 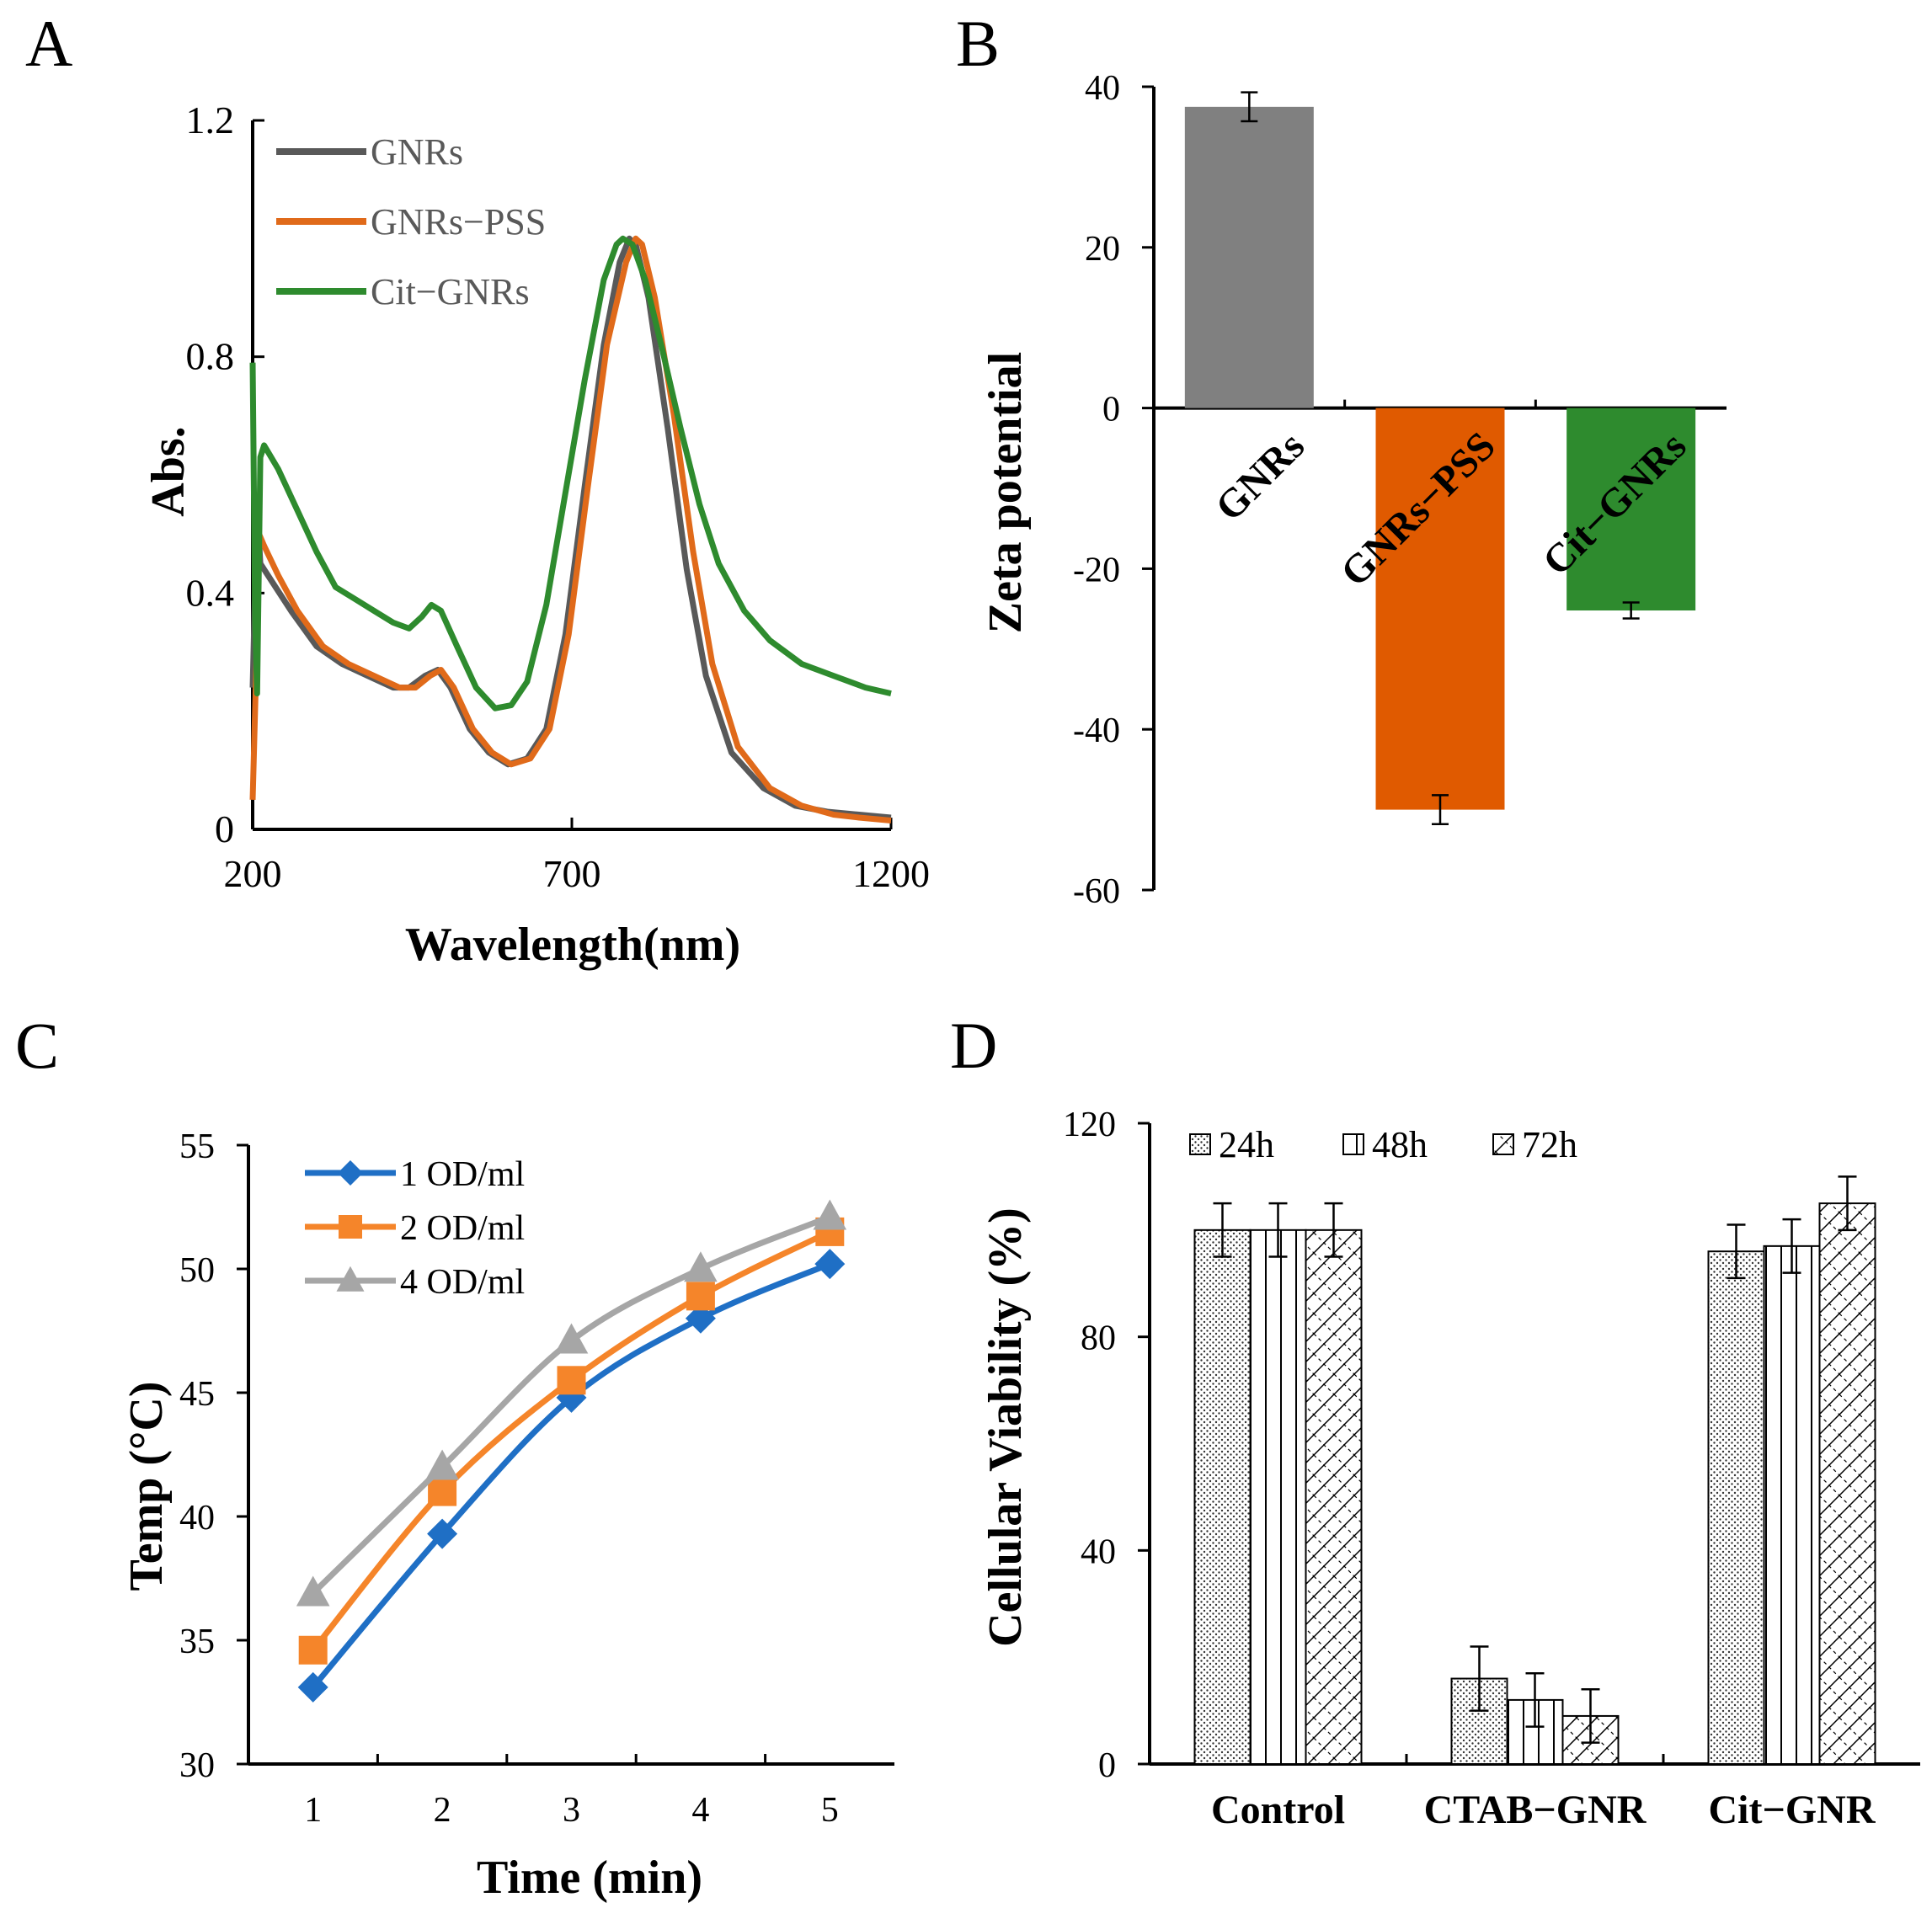 What do you see at coordinates (197, 1518) in the screenshot?
I see `panel-c-y-tick-label: 40` at bounding box center [197, 1518].